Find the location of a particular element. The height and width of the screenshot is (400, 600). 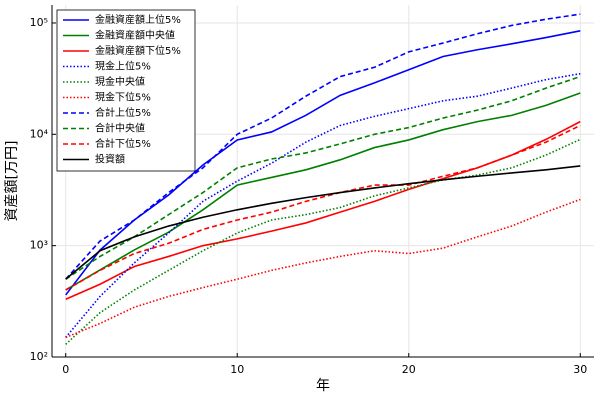

x-tick-label: 0 is located at coordinates (65, 369).